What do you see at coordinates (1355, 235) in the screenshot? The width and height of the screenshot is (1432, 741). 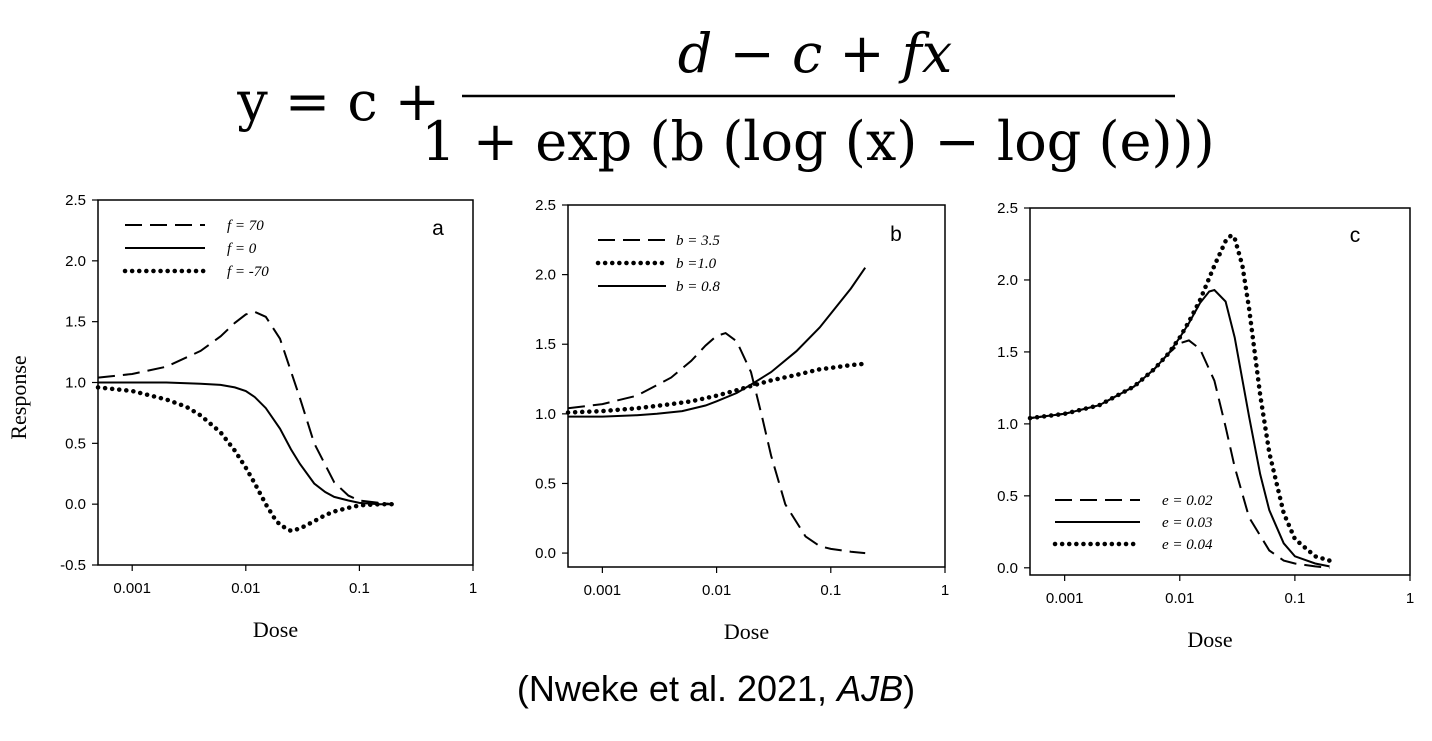 I see `panel-label: c` at bounding box center [1355, 235].